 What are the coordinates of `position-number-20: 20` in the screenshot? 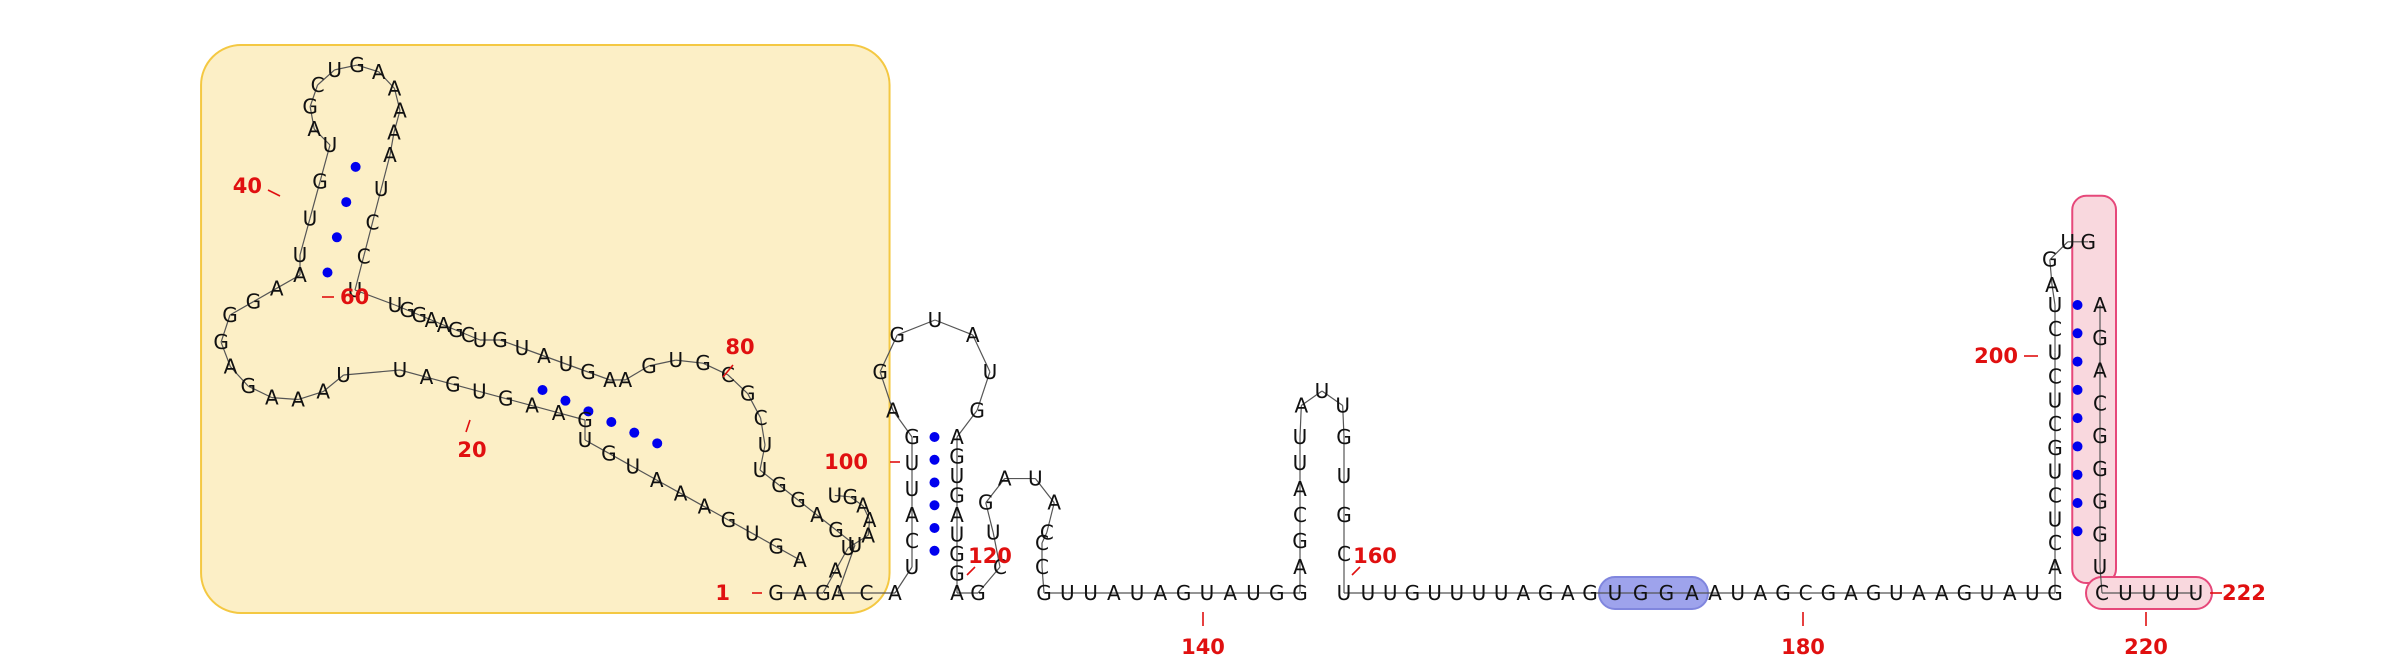 It's located at (471, 450).